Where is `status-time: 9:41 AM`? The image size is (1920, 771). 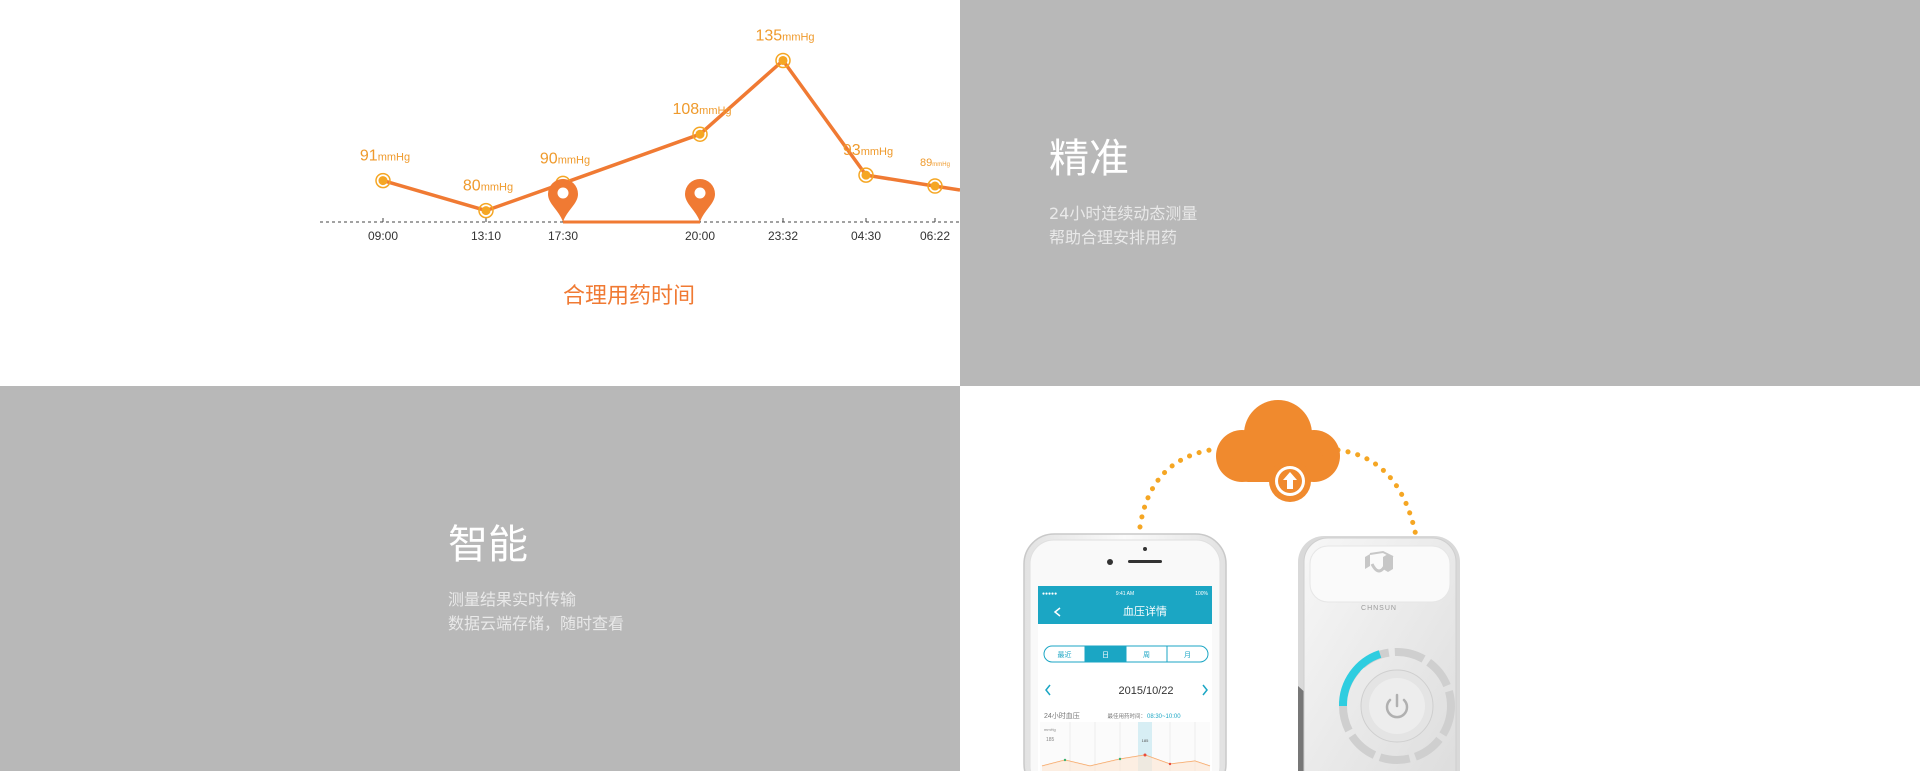 status-time: 9:41 AM is located at coordinates (1125, 594).